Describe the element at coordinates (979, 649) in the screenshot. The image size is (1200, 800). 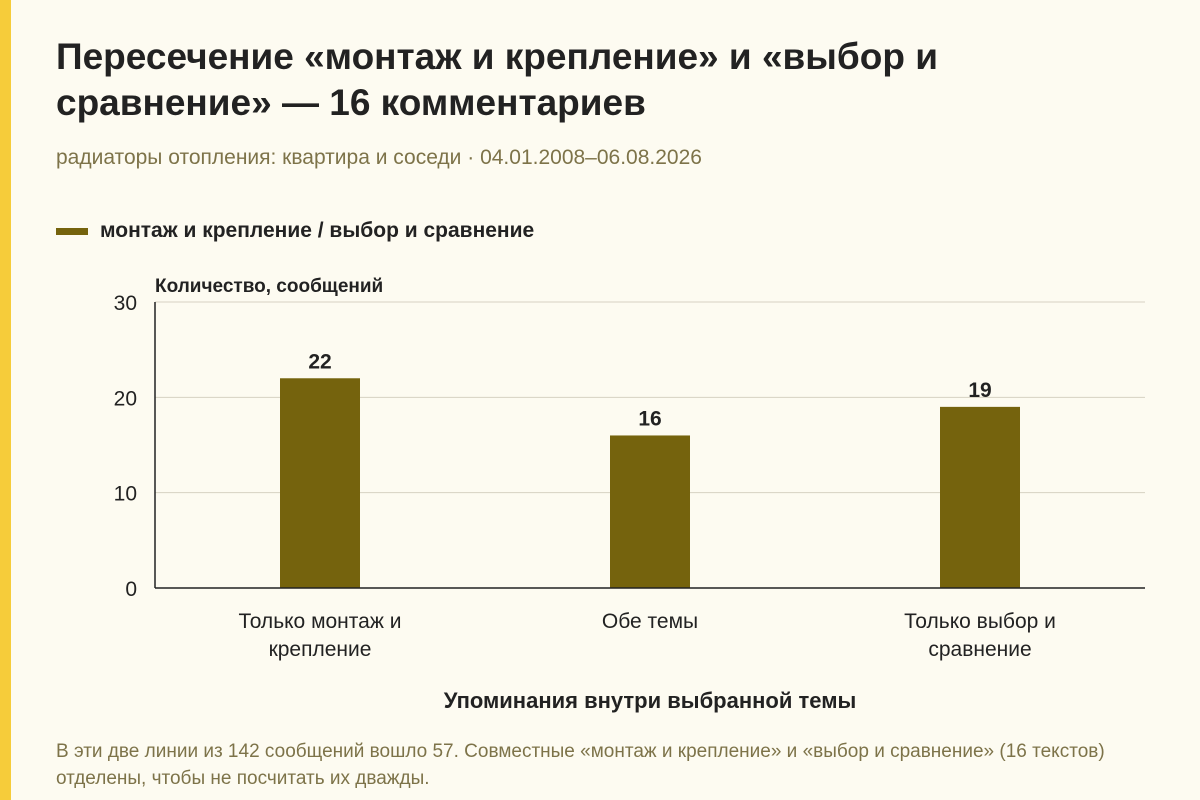
I see `x-tick-label: сравнение` at that location.